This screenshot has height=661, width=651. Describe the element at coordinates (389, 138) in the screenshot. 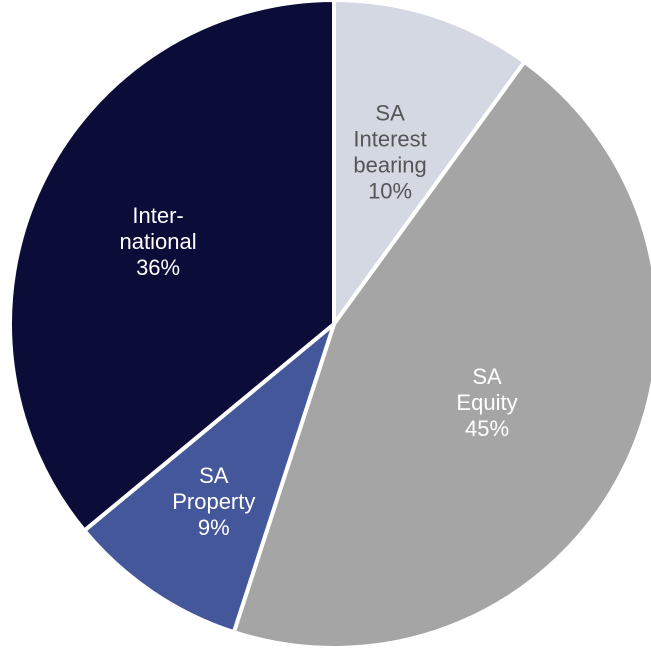

I see `slice-category-label: Interest` at that location.